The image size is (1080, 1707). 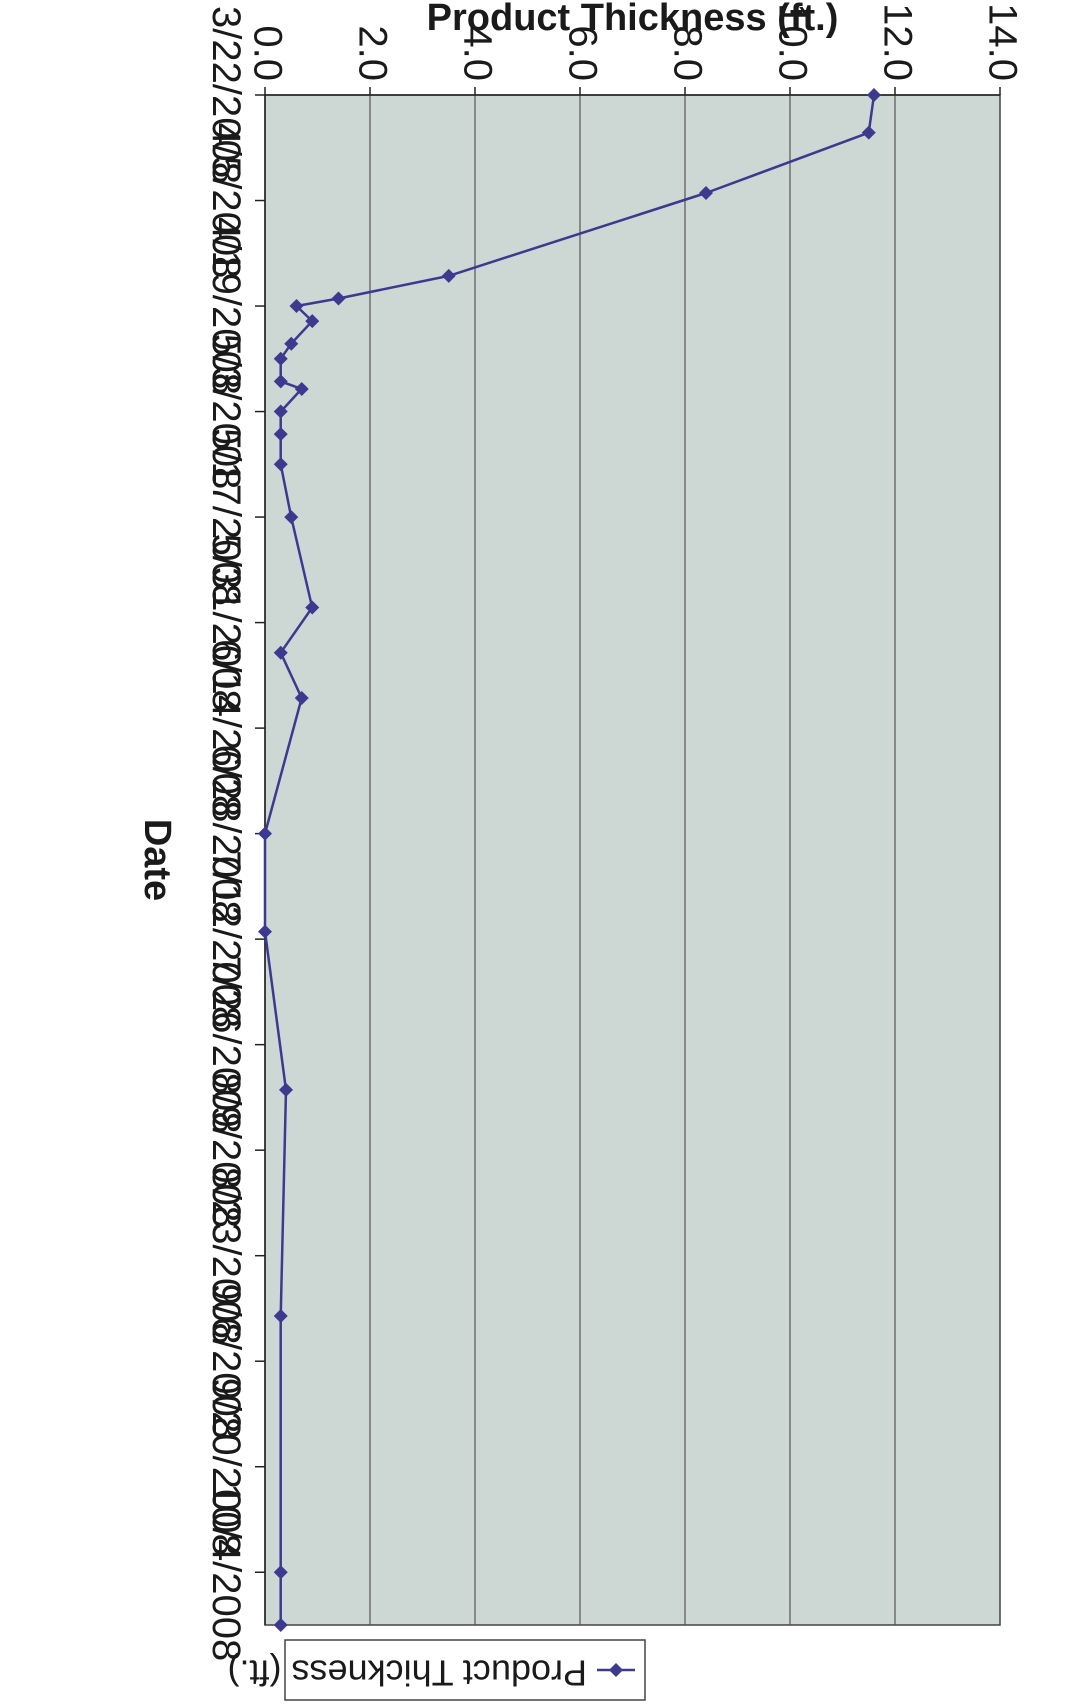 I want to click on x-tick-label: 9/6/2008, so click(x=226, y=1361).